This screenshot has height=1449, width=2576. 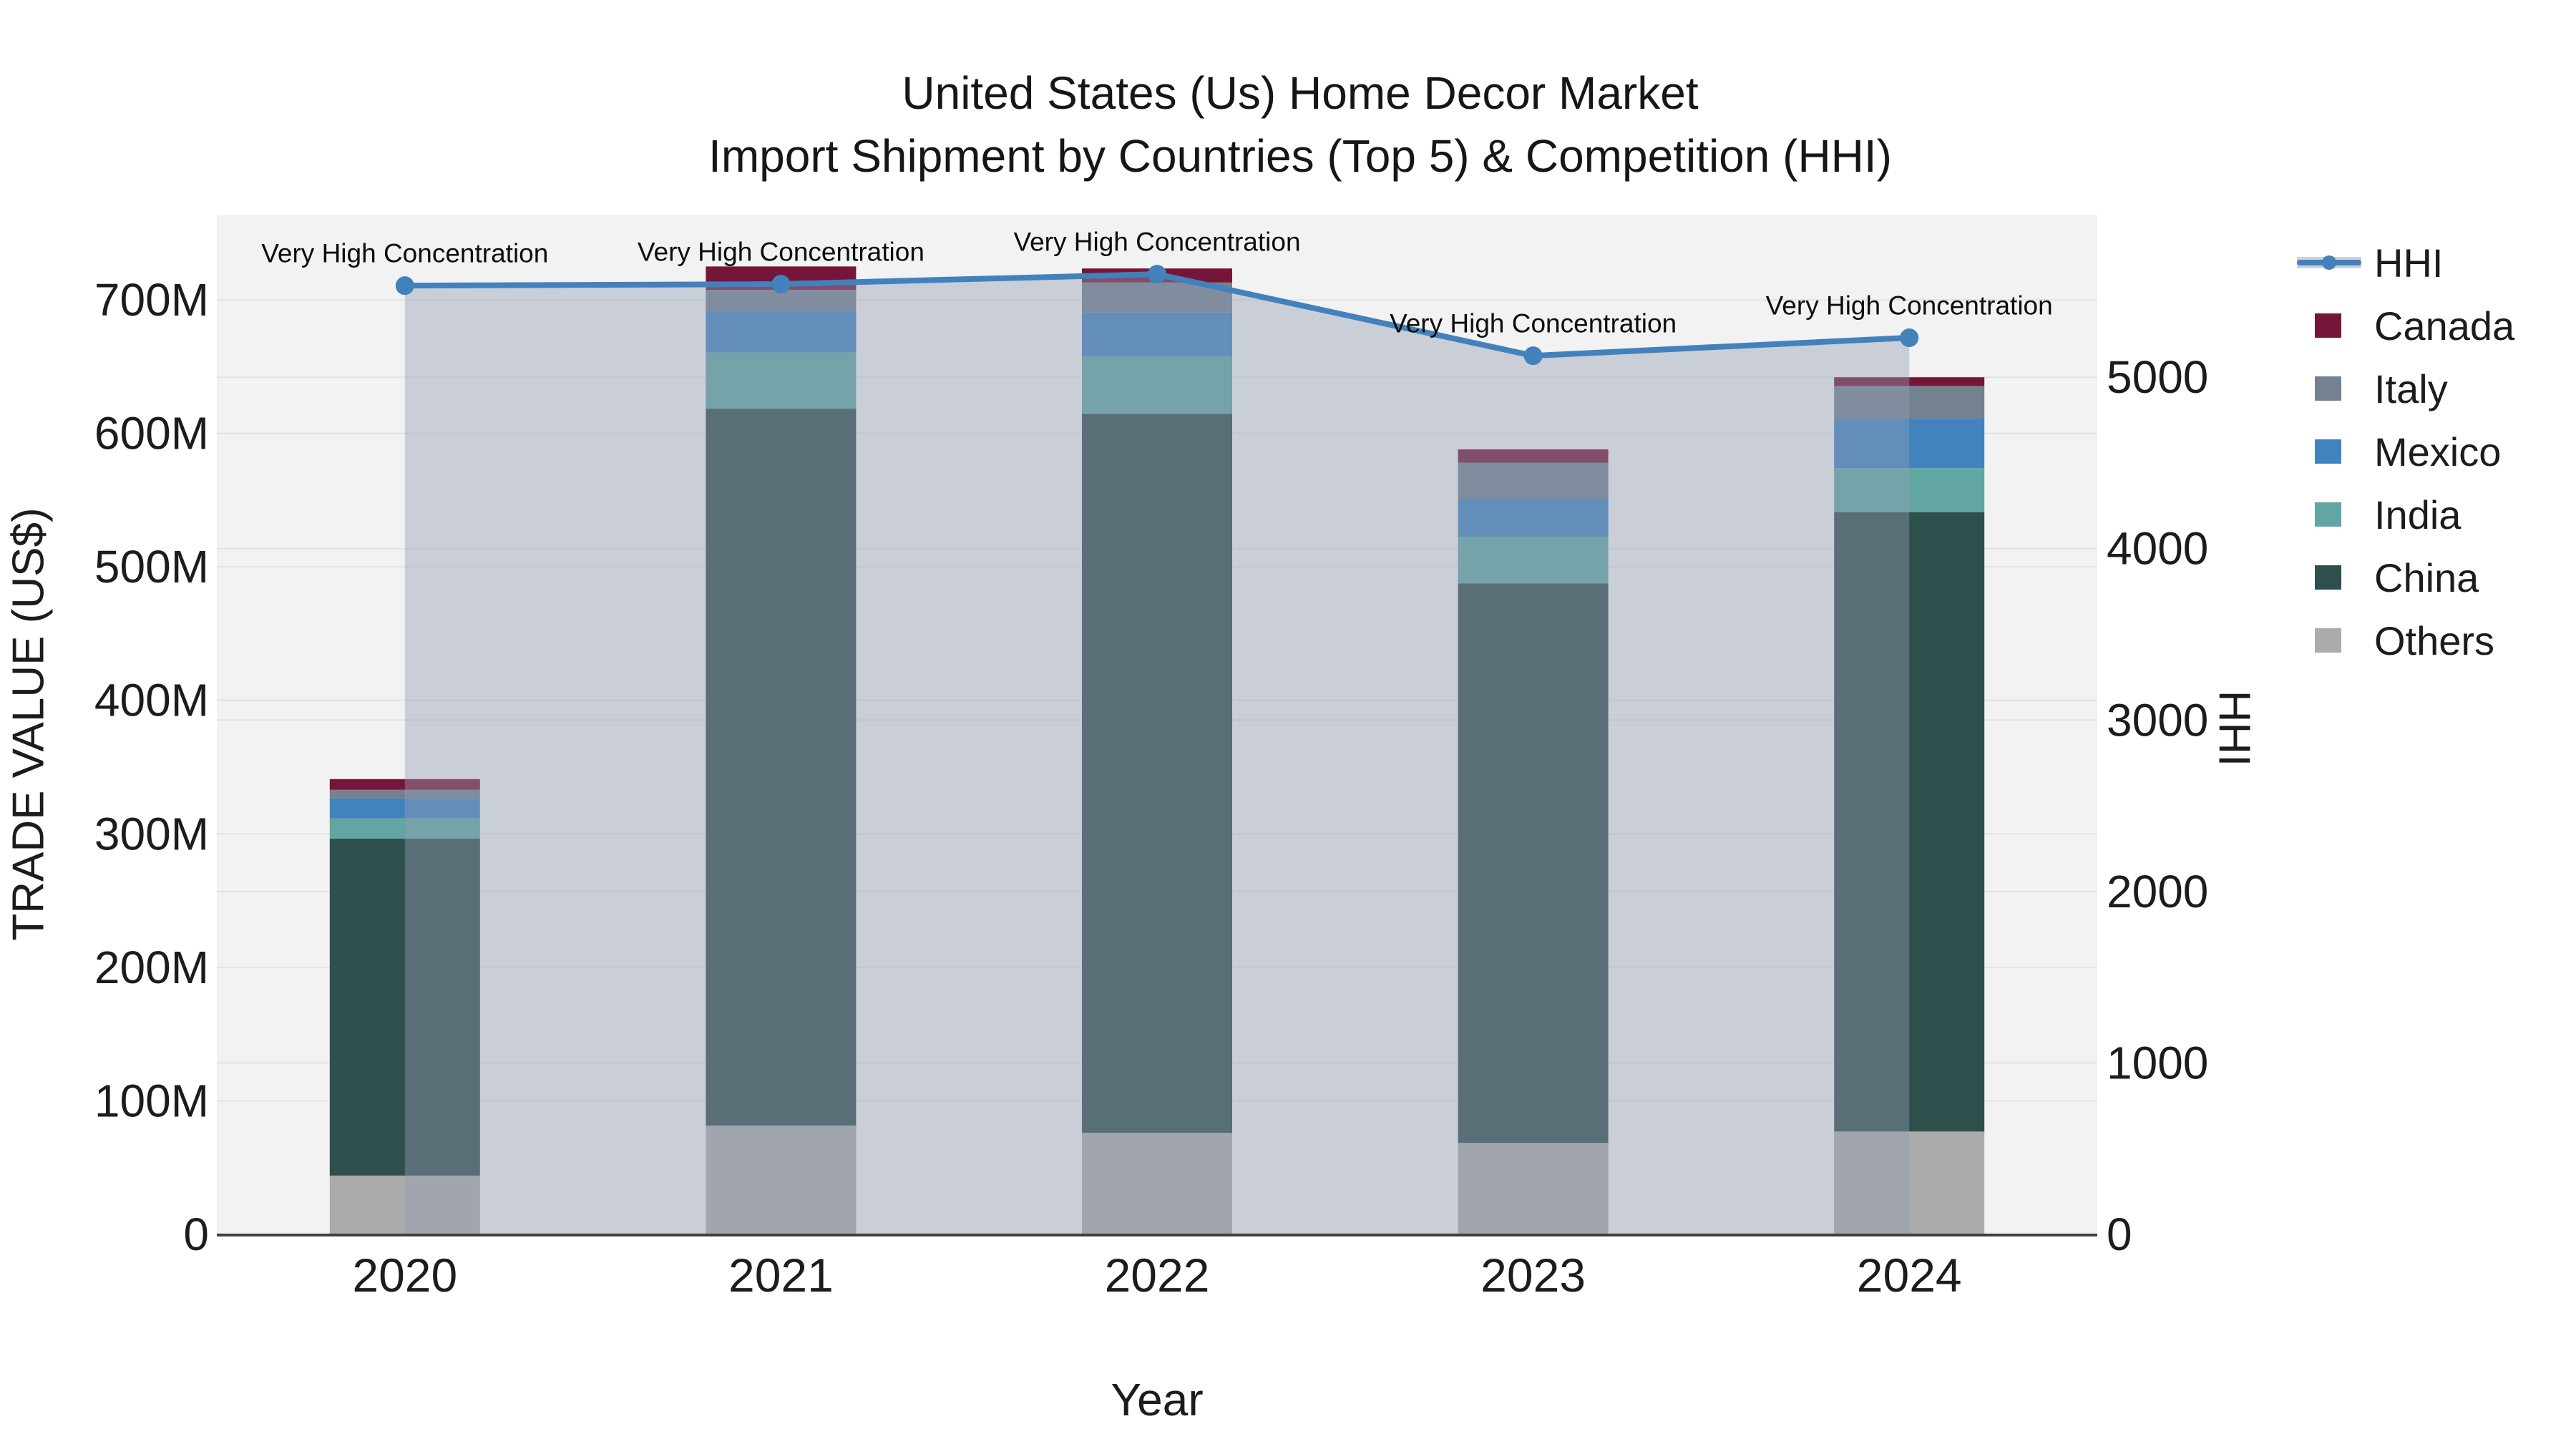 What do you see at coordinates (781, 767) in the screenshot?
I see `bar-segment-china-2021` at bounding box center [781, 767].